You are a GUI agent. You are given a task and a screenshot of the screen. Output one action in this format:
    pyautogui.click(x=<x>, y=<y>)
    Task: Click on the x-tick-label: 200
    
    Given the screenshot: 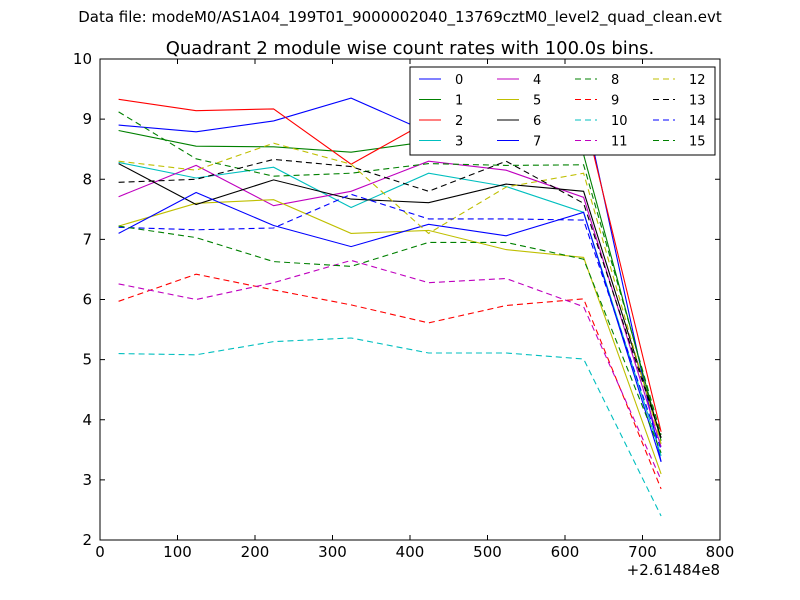 What is the action you would take?
    pyautogui.click(x=255, y=552)
    